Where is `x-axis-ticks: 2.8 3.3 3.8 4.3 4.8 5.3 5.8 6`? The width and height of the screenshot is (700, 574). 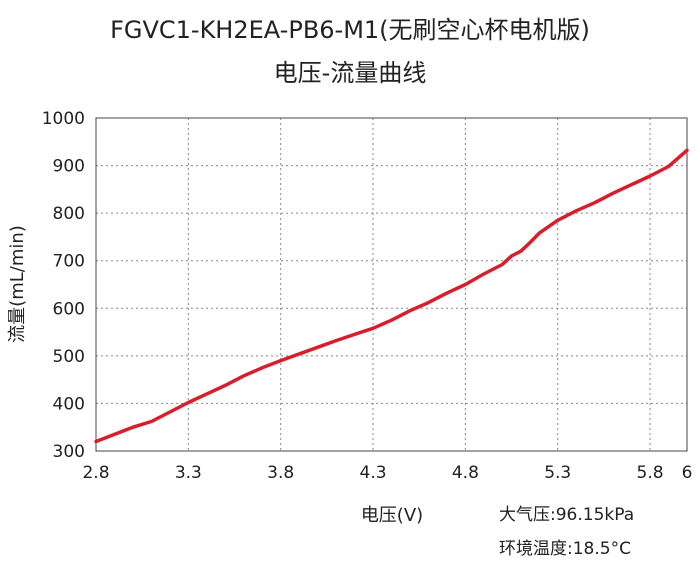
x-axis-ticks: 2.8 3.3 3.8 4.3 4.8 5.3 5.8 6 is located at coordinates (387, 473).